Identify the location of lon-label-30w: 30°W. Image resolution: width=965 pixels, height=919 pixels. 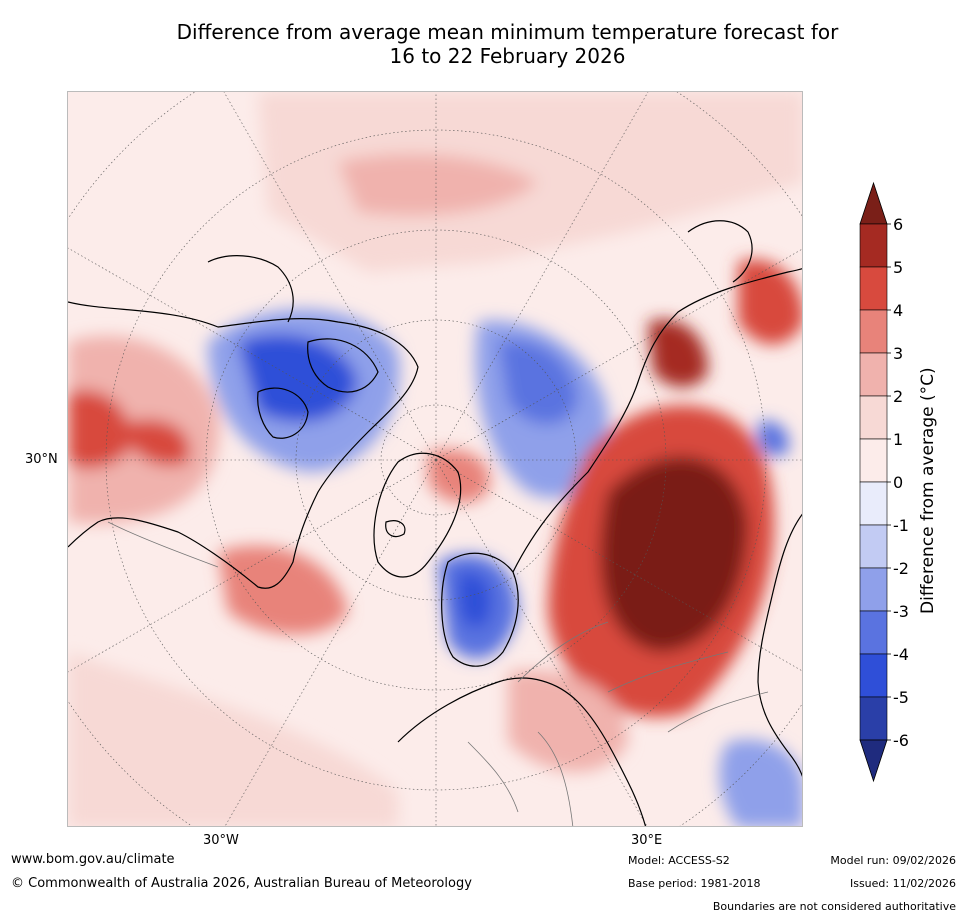
(221, 840).